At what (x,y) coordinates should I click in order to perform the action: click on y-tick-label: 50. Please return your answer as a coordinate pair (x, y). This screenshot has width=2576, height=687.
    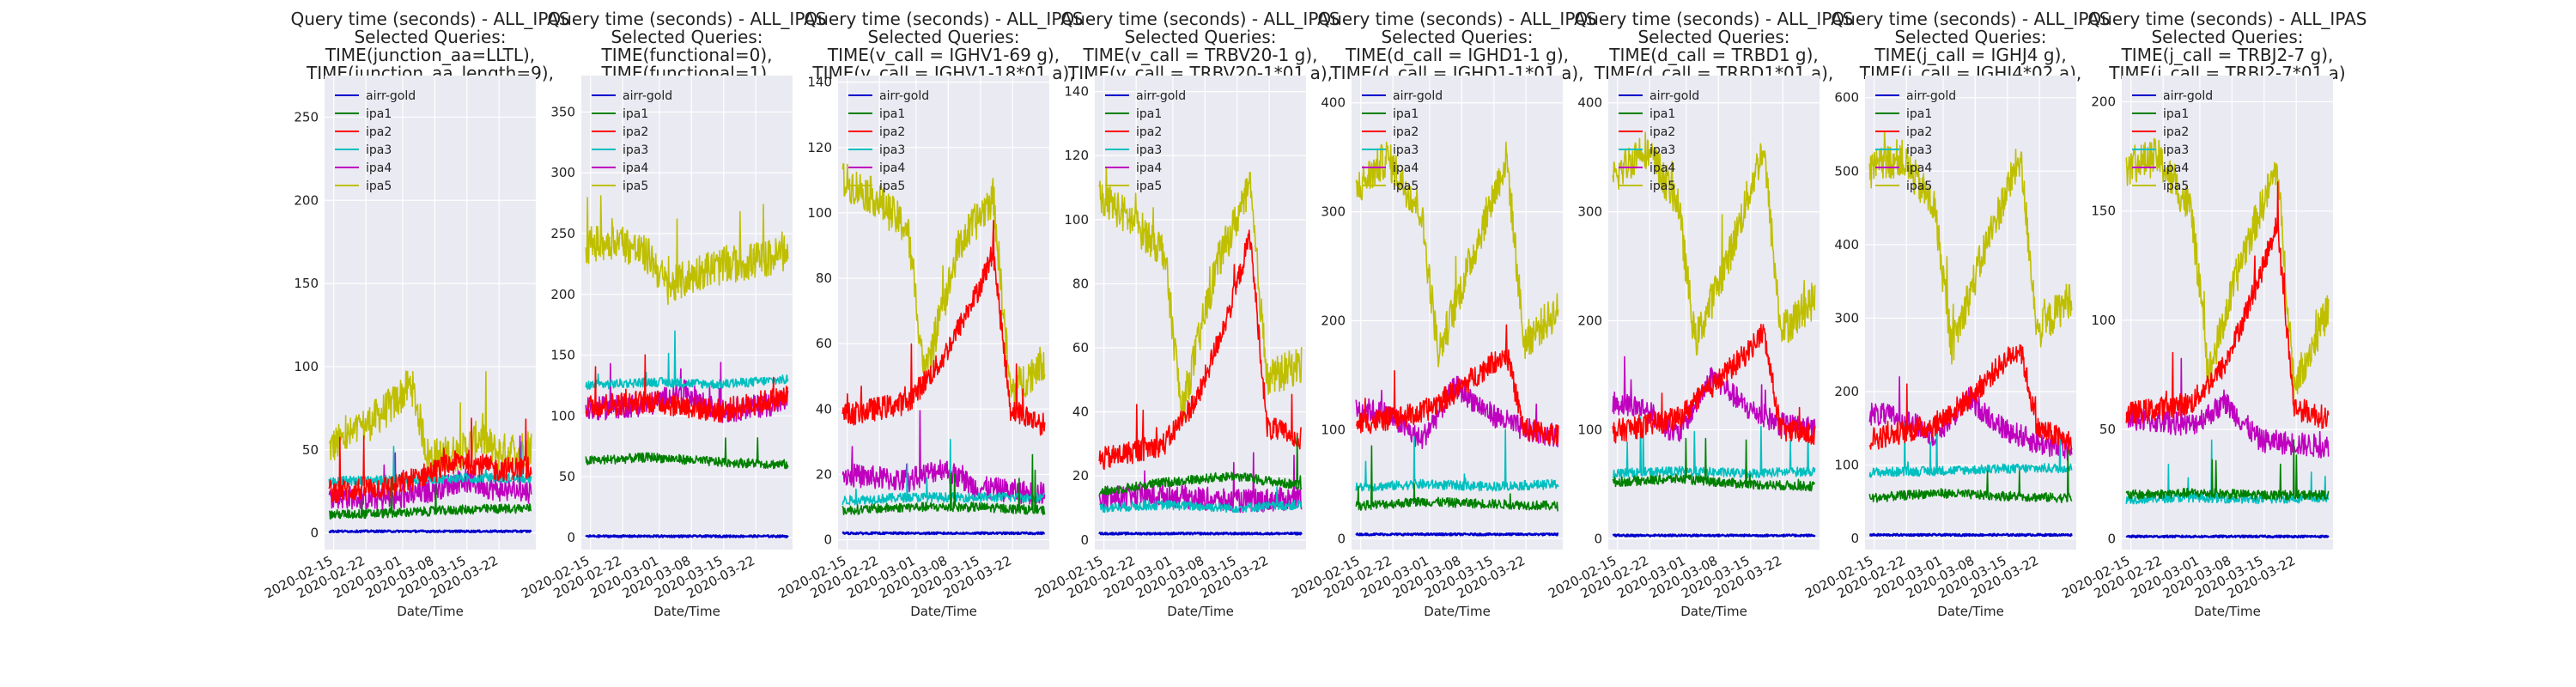
    Looking at the image, I should click on (2107, 429).